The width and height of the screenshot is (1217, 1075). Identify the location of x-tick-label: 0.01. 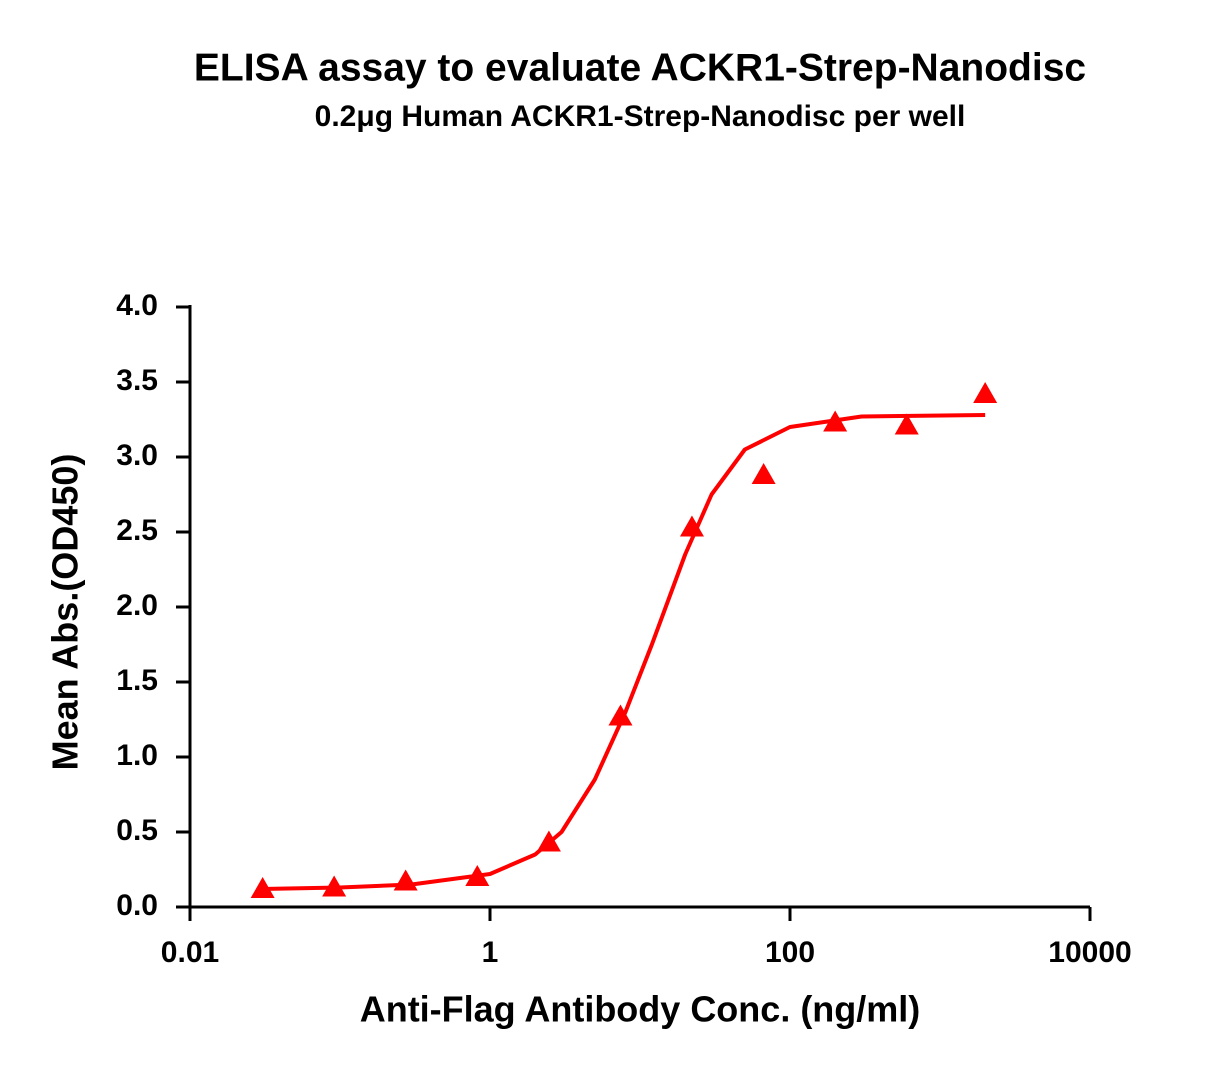
(190, 952).